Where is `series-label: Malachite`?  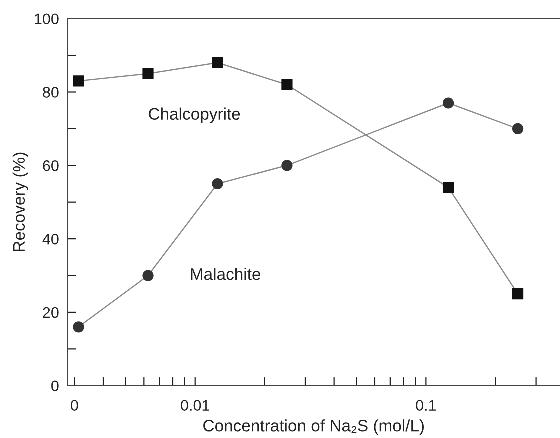 series-label: Malachite is located at coordinates (226, 274).